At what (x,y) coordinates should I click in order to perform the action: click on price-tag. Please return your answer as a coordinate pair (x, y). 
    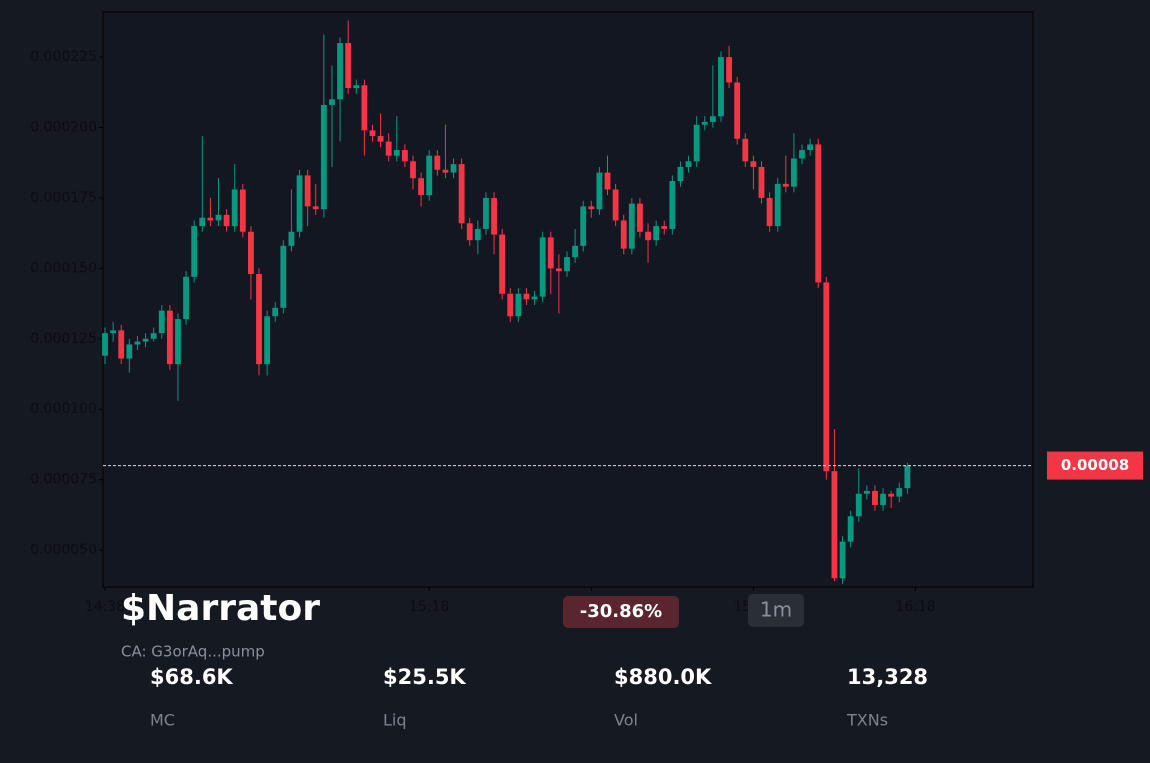
    Looking at the image, I should click on (1095, 465).